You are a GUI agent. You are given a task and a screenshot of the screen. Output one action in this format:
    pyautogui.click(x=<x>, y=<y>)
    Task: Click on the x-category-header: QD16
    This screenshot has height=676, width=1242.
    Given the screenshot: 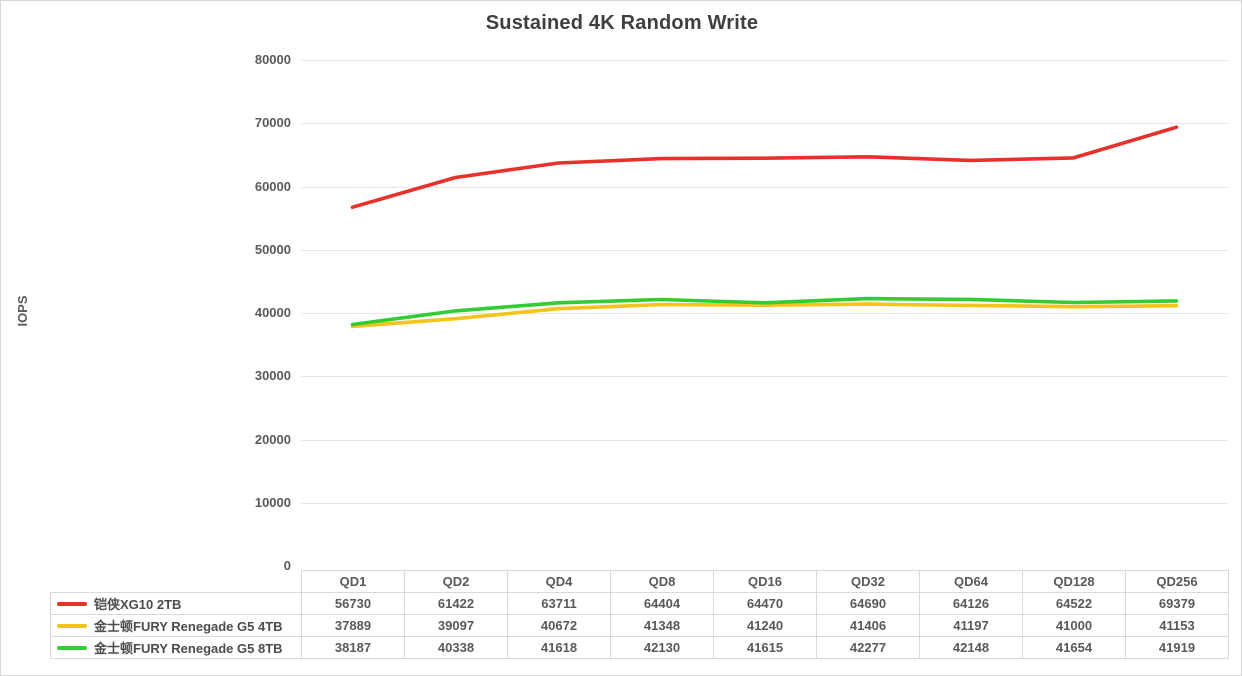 What is the action you would take?
    pyautogui.click(x=765, y=581)
    